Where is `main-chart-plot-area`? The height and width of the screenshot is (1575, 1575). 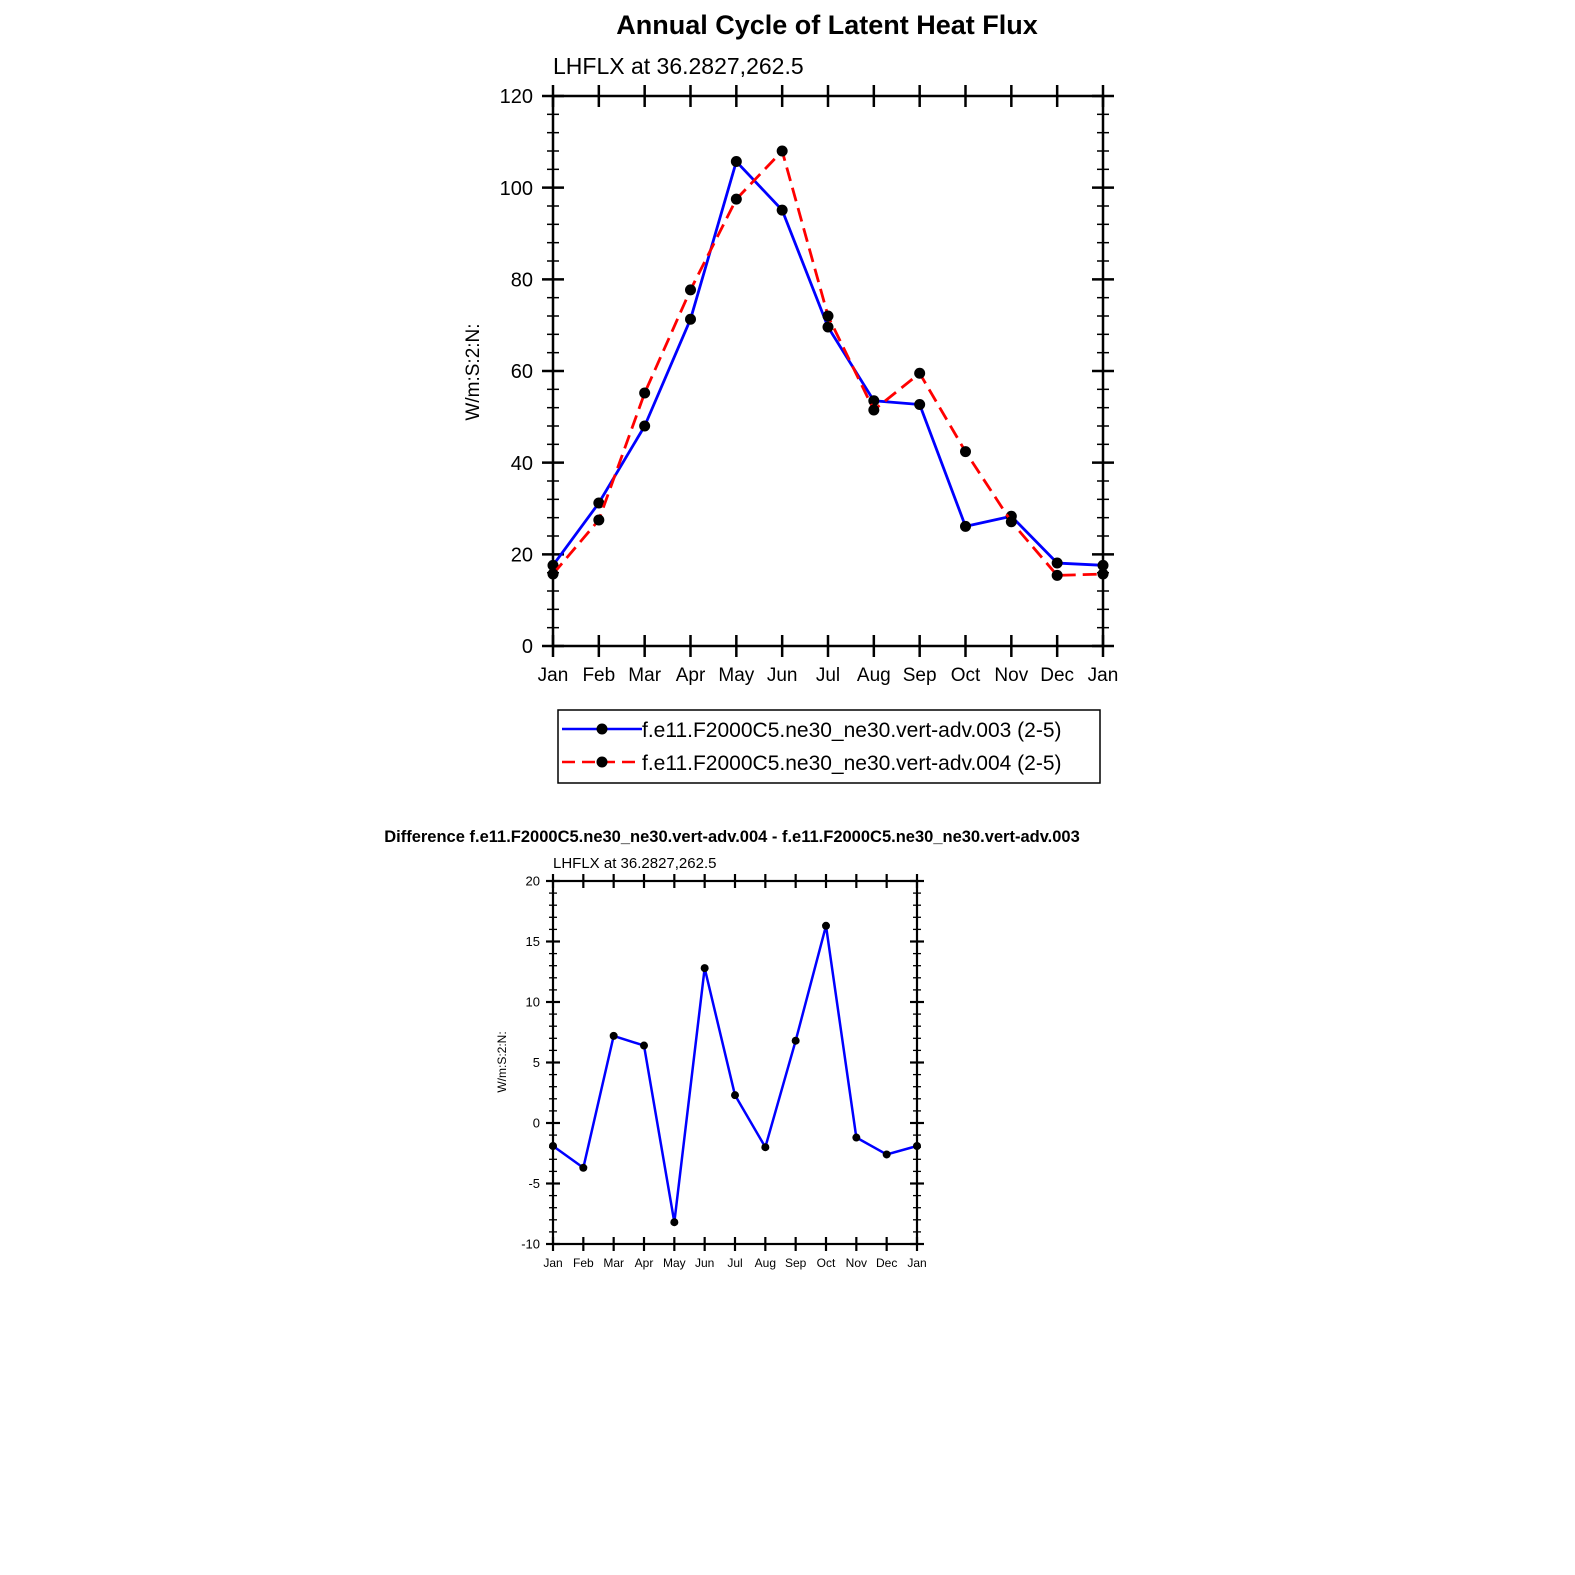 main-chart-plot-area is located at coordinates (828, 363).